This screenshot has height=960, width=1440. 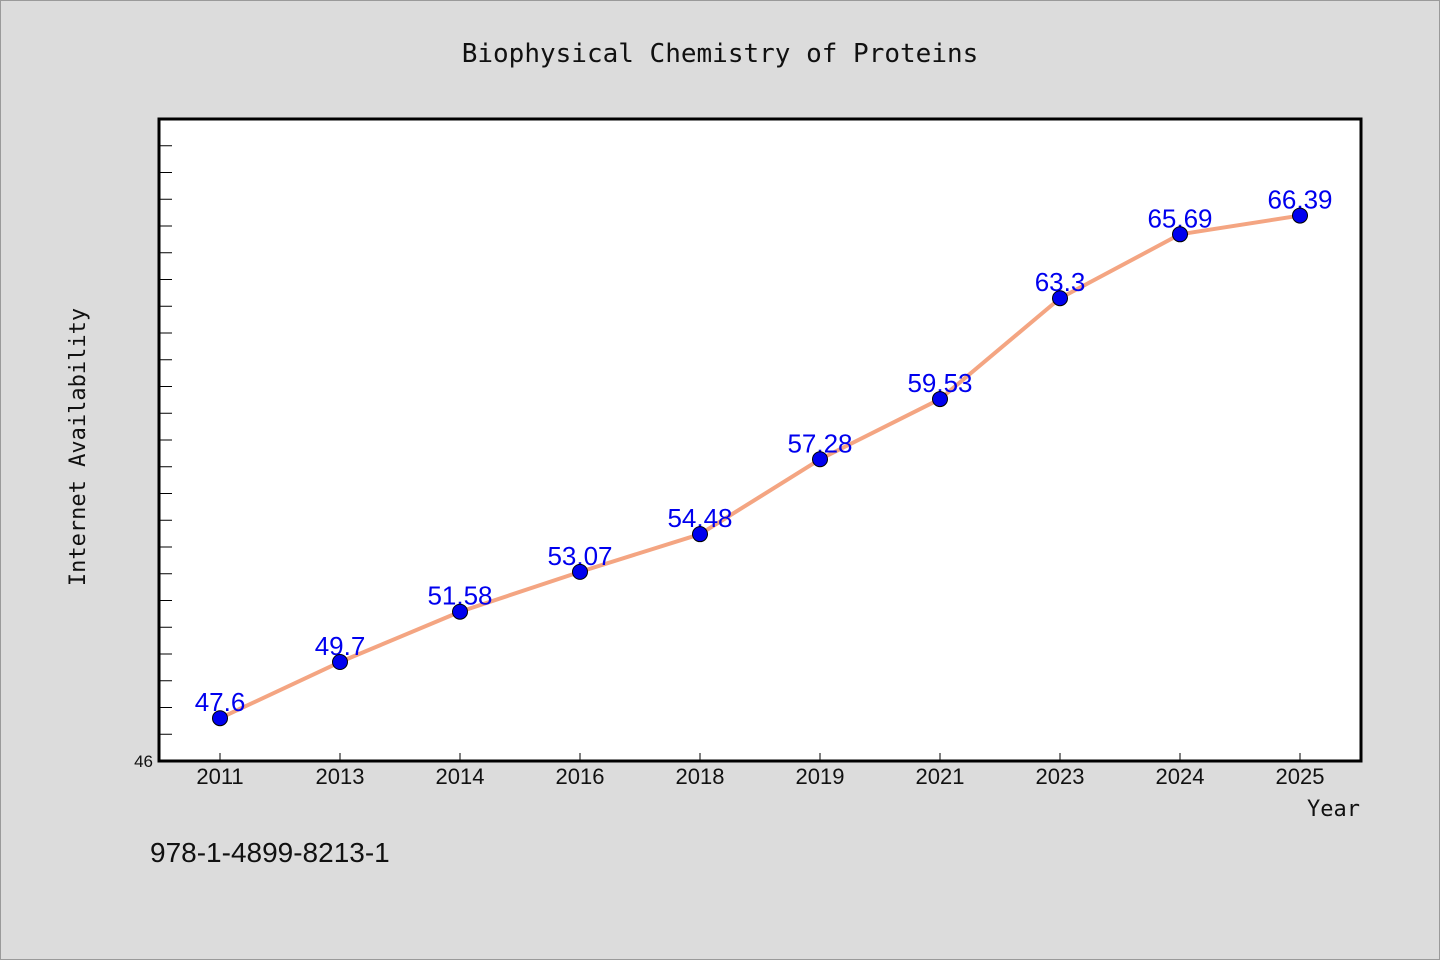 I want to click on x-tick-label: 2025, so click(x=1300, y=776).